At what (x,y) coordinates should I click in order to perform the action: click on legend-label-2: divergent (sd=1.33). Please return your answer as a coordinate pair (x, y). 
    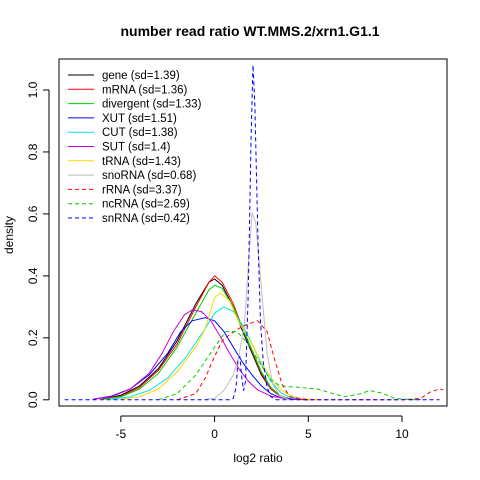
    Looking at the image, I should click on (152, 105).